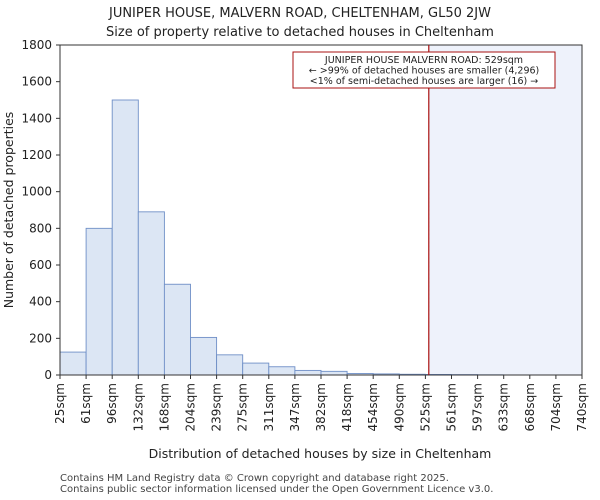 This screenshot has width=600, height=500. What do you see at coordinates (36, 118) in the screenshot?
I see `y-tick-label-1400: 1400` at bounding box center [36, 118].